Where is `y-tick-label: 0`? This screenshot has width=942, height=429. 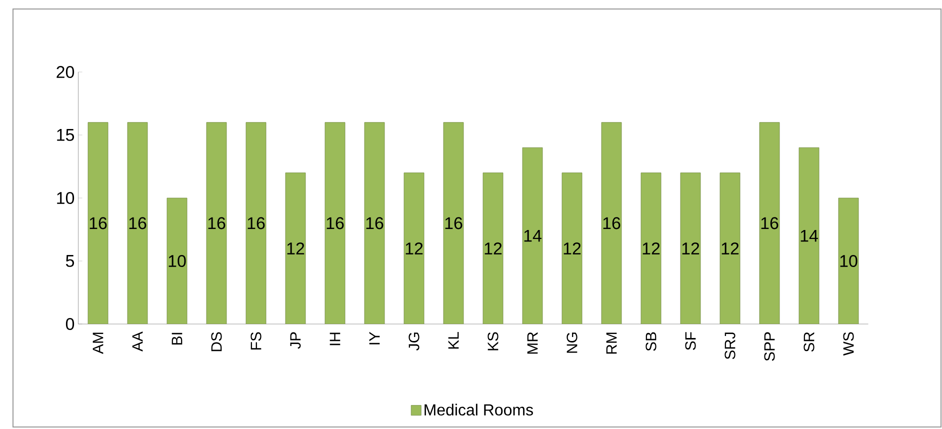
y-tick-label: 0 is located at coordinates (70, 324).